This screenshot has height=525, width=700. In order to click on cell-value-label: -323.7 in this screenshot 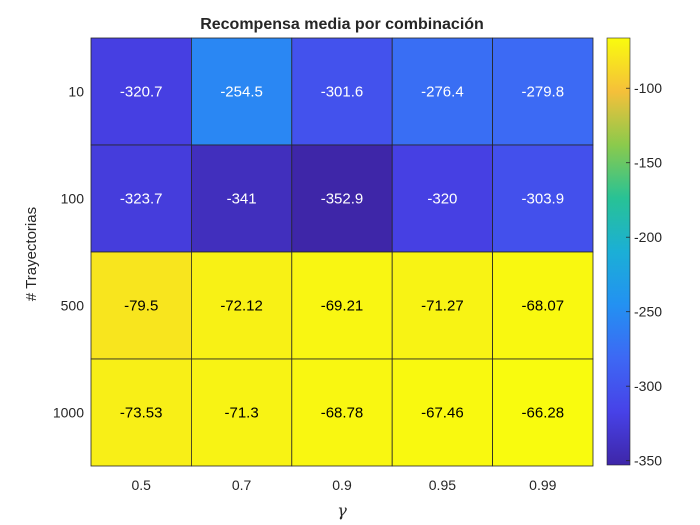, I will do `click(141, 199)`.